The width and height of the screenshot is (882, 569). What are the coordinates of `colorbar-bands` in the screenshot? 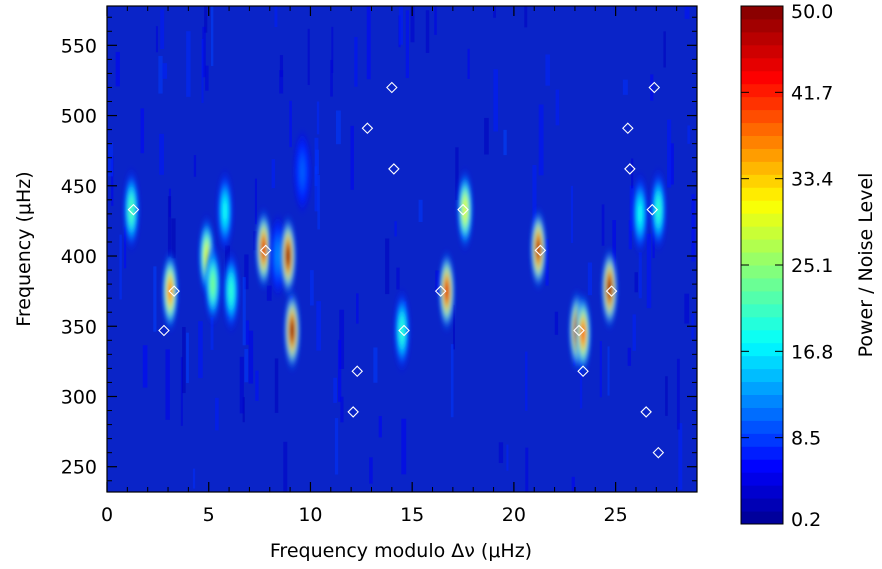 It's located at (762, 265).